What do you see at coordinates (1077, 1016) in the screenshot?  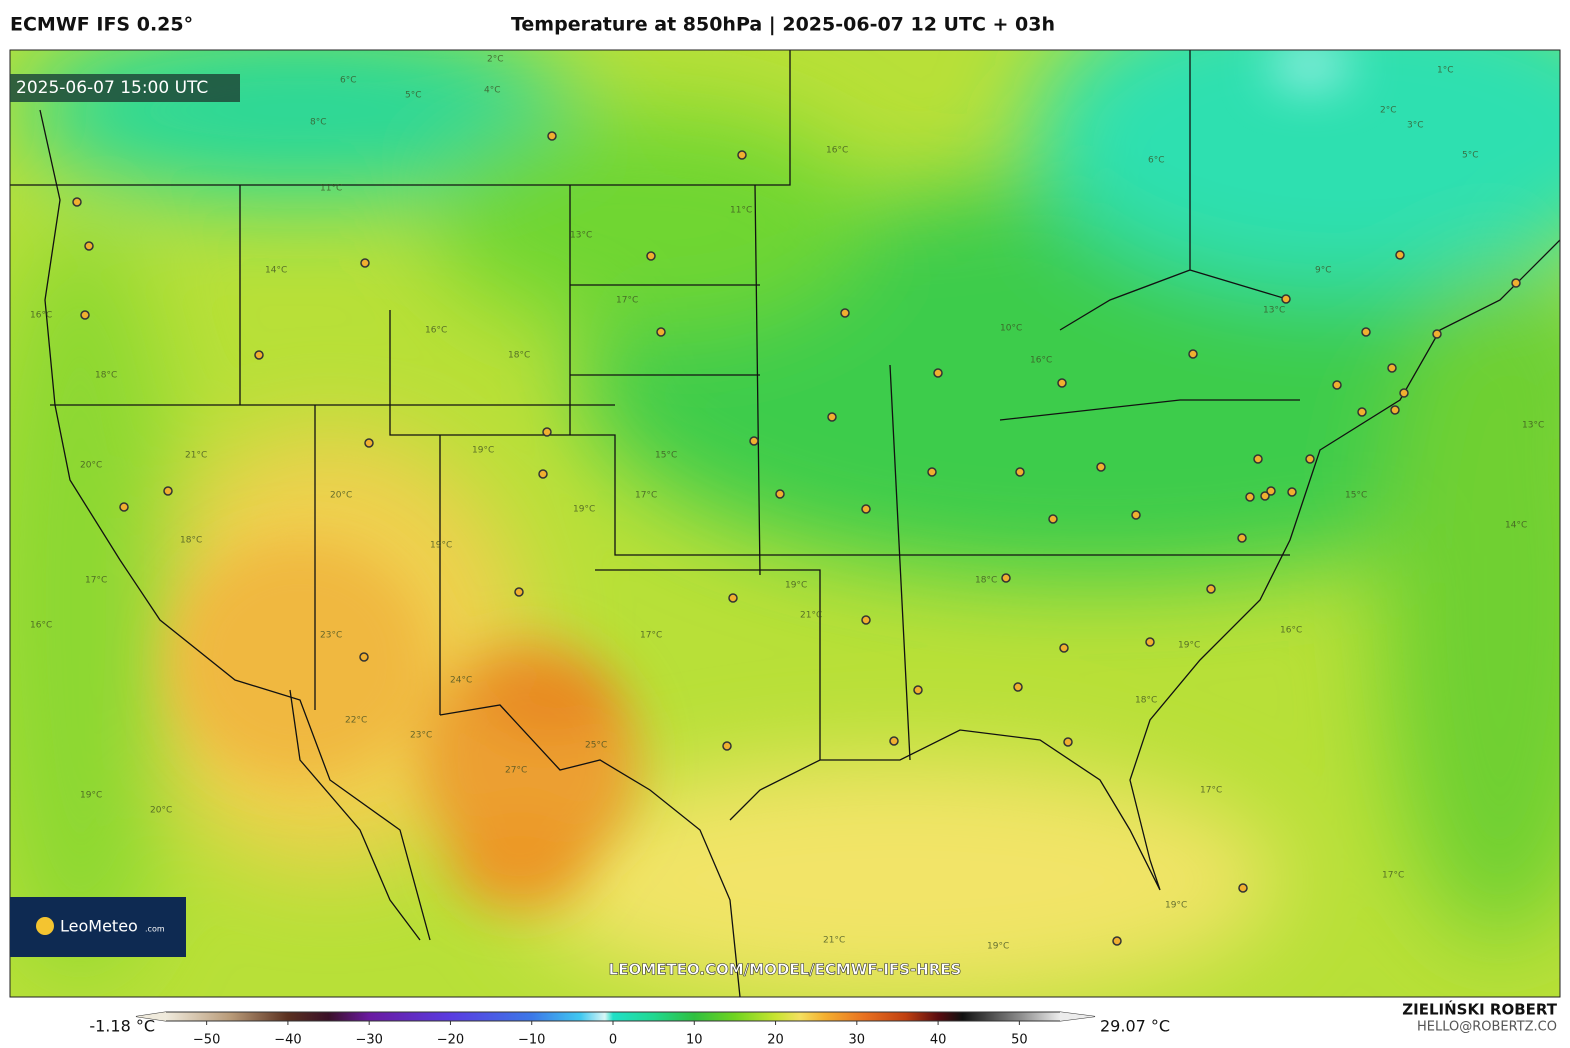 I see `colorbar-right-tip` at bounding box center [1077, 1016].